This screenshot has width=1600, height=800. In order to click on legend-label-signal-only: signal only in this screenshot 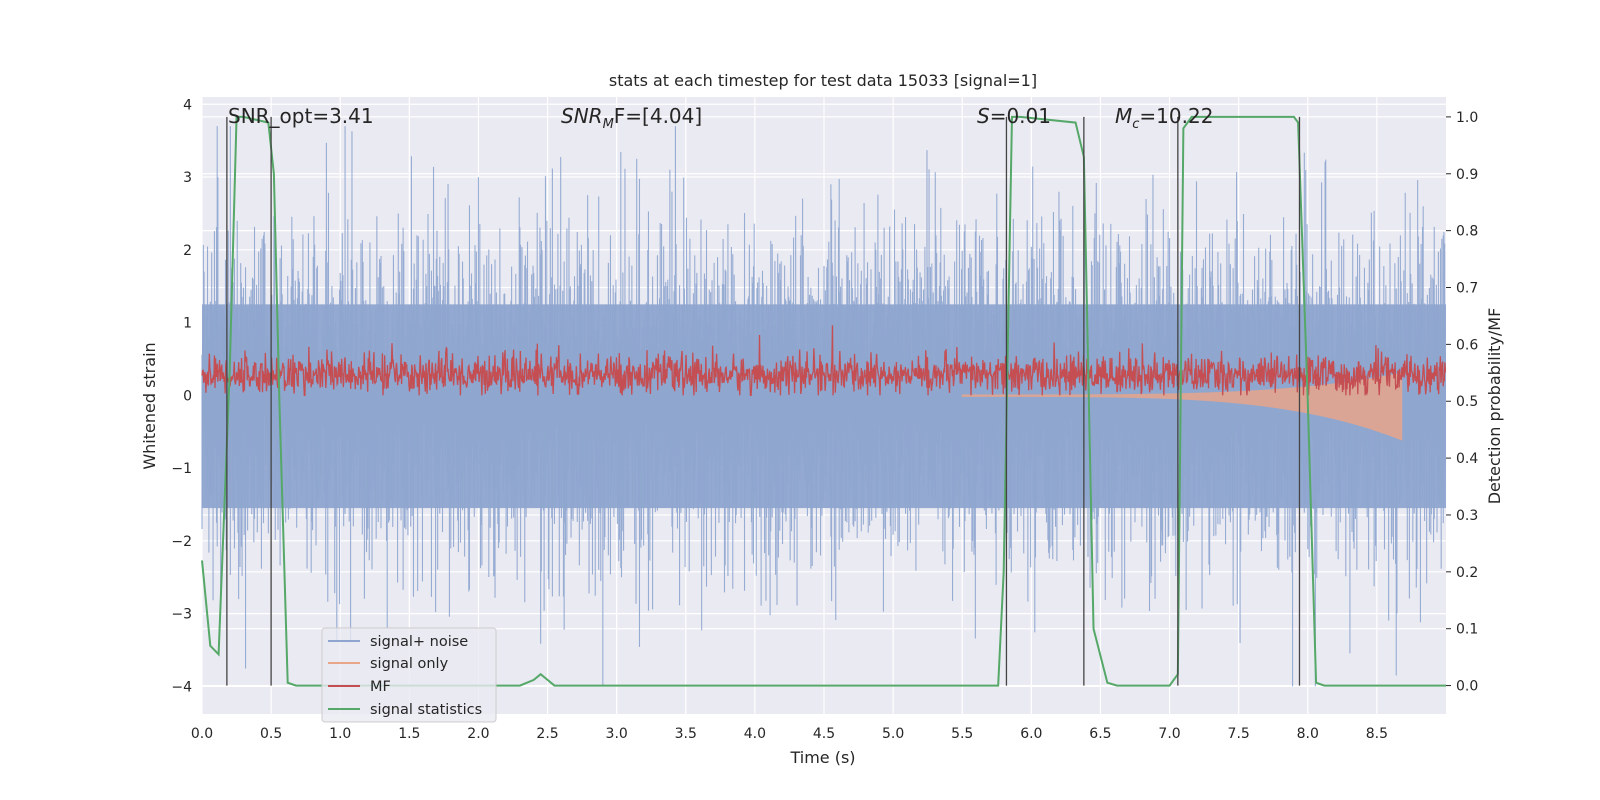, I will do `click(409, 664)`.